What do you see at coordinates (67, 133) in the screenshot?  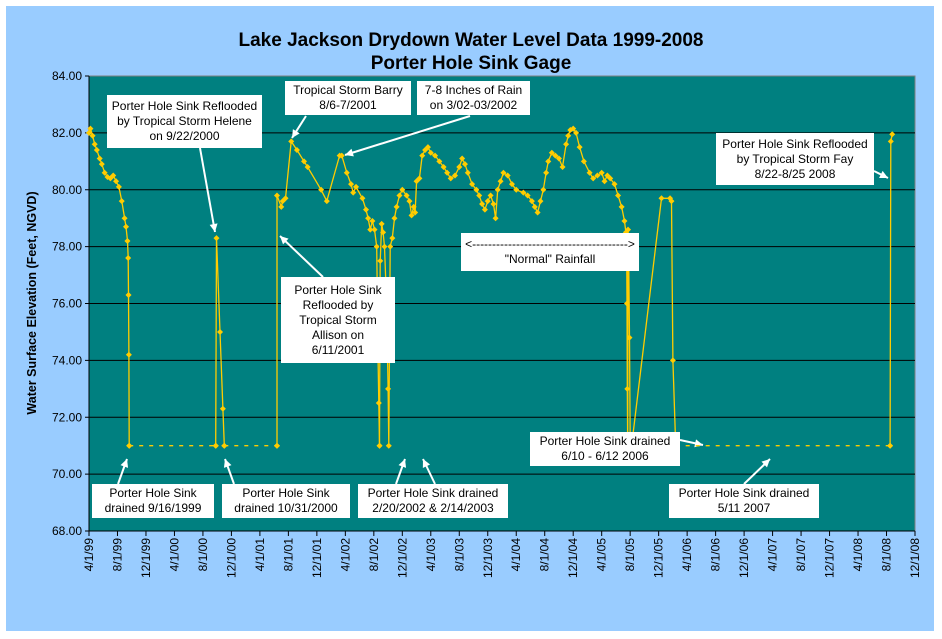 I see `y-tick-label: 82.00` at bounding box center [67, 133].